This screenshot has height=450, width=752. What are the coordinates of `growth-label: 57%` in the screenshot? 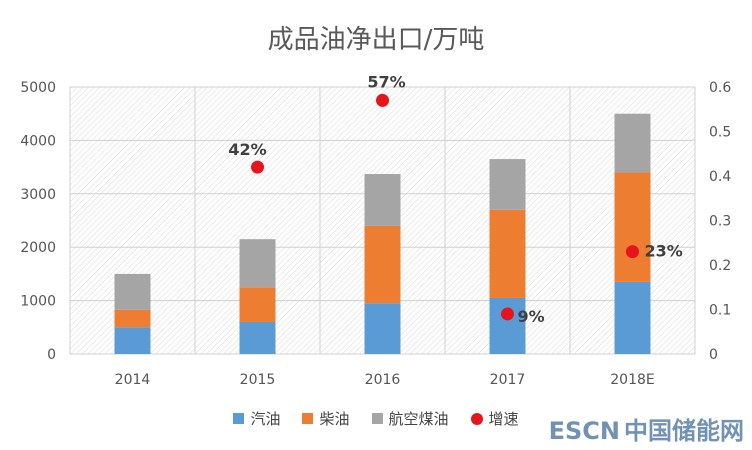 It's located at (386, 81).